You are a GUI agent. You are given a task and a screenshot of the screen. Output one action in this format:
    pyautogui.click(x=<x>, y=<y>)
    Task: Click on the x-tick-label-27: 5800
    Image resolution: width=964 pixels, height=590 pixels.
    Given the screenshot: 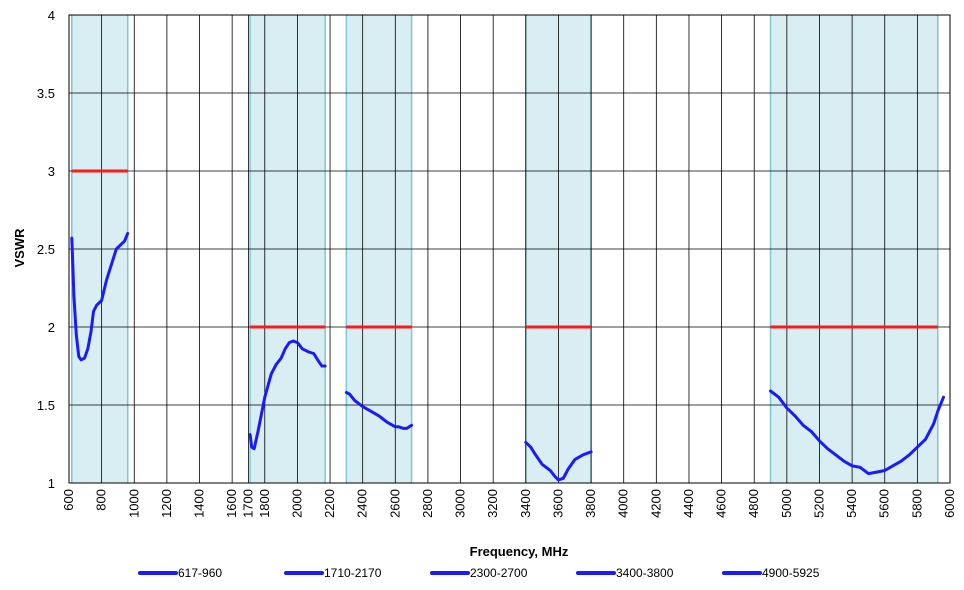 What is the action you would take?
    pyautogui.click(x=916, y=503)
    